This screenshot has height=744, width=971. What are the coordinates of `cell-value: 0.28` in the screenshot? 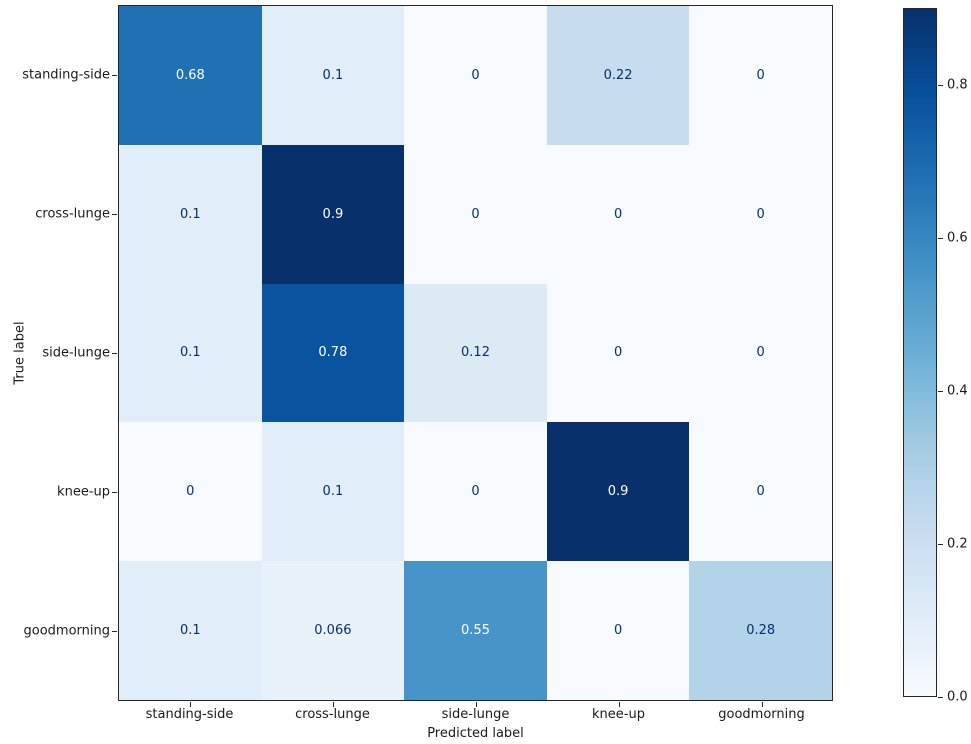 It's located at (761, 631).